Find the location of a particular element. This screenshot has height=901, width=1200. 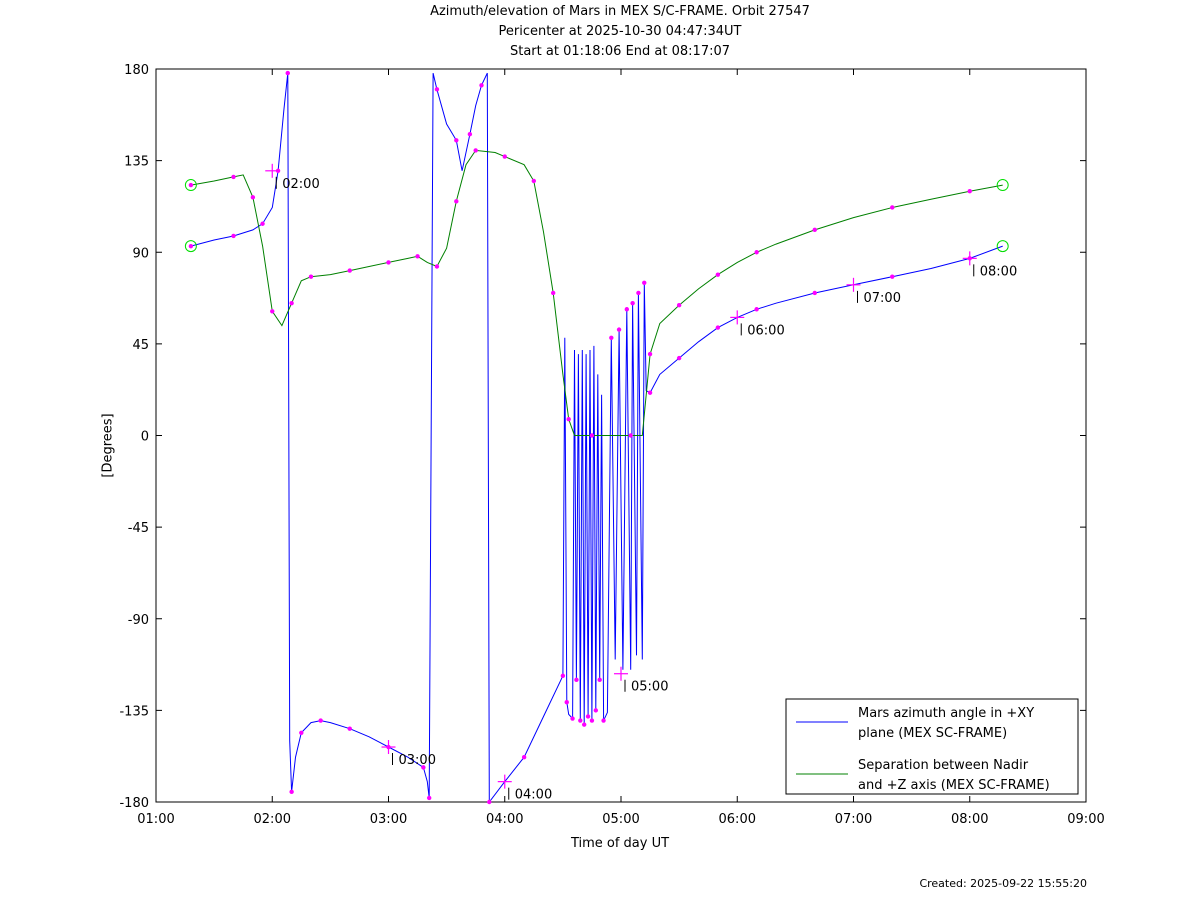

x-tick-label: 07:00 is located at coordinates (853, 819).